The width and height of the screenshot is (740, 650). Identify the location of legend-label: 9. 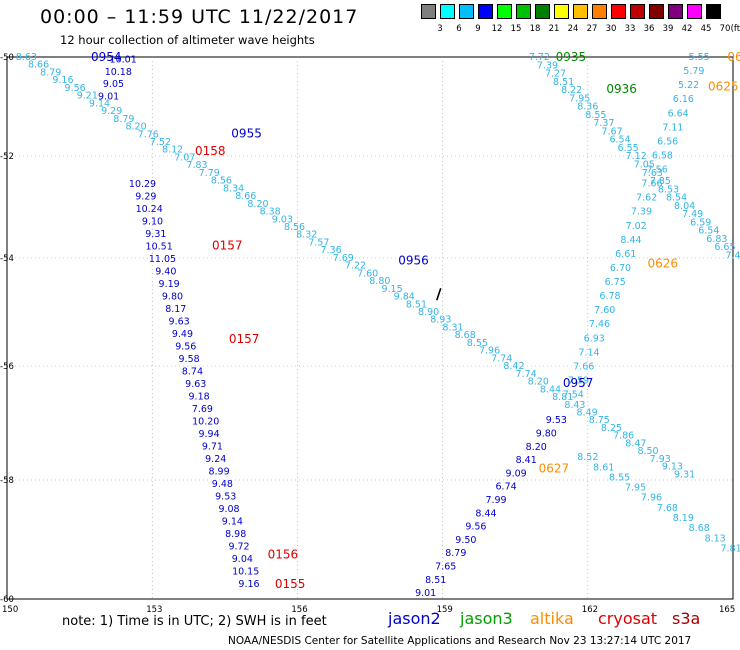
(478, 29).